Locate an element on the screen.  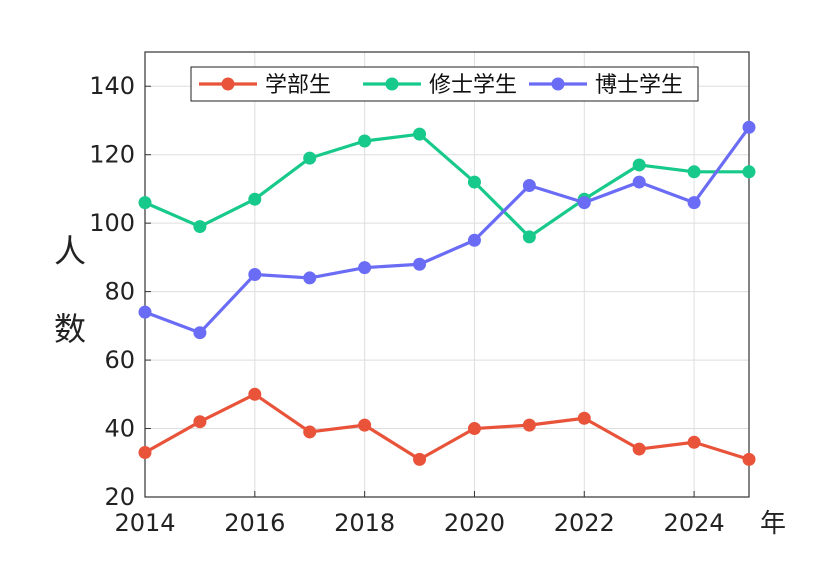
legend-label: 博士学生 is located at coordinates (639, 85).